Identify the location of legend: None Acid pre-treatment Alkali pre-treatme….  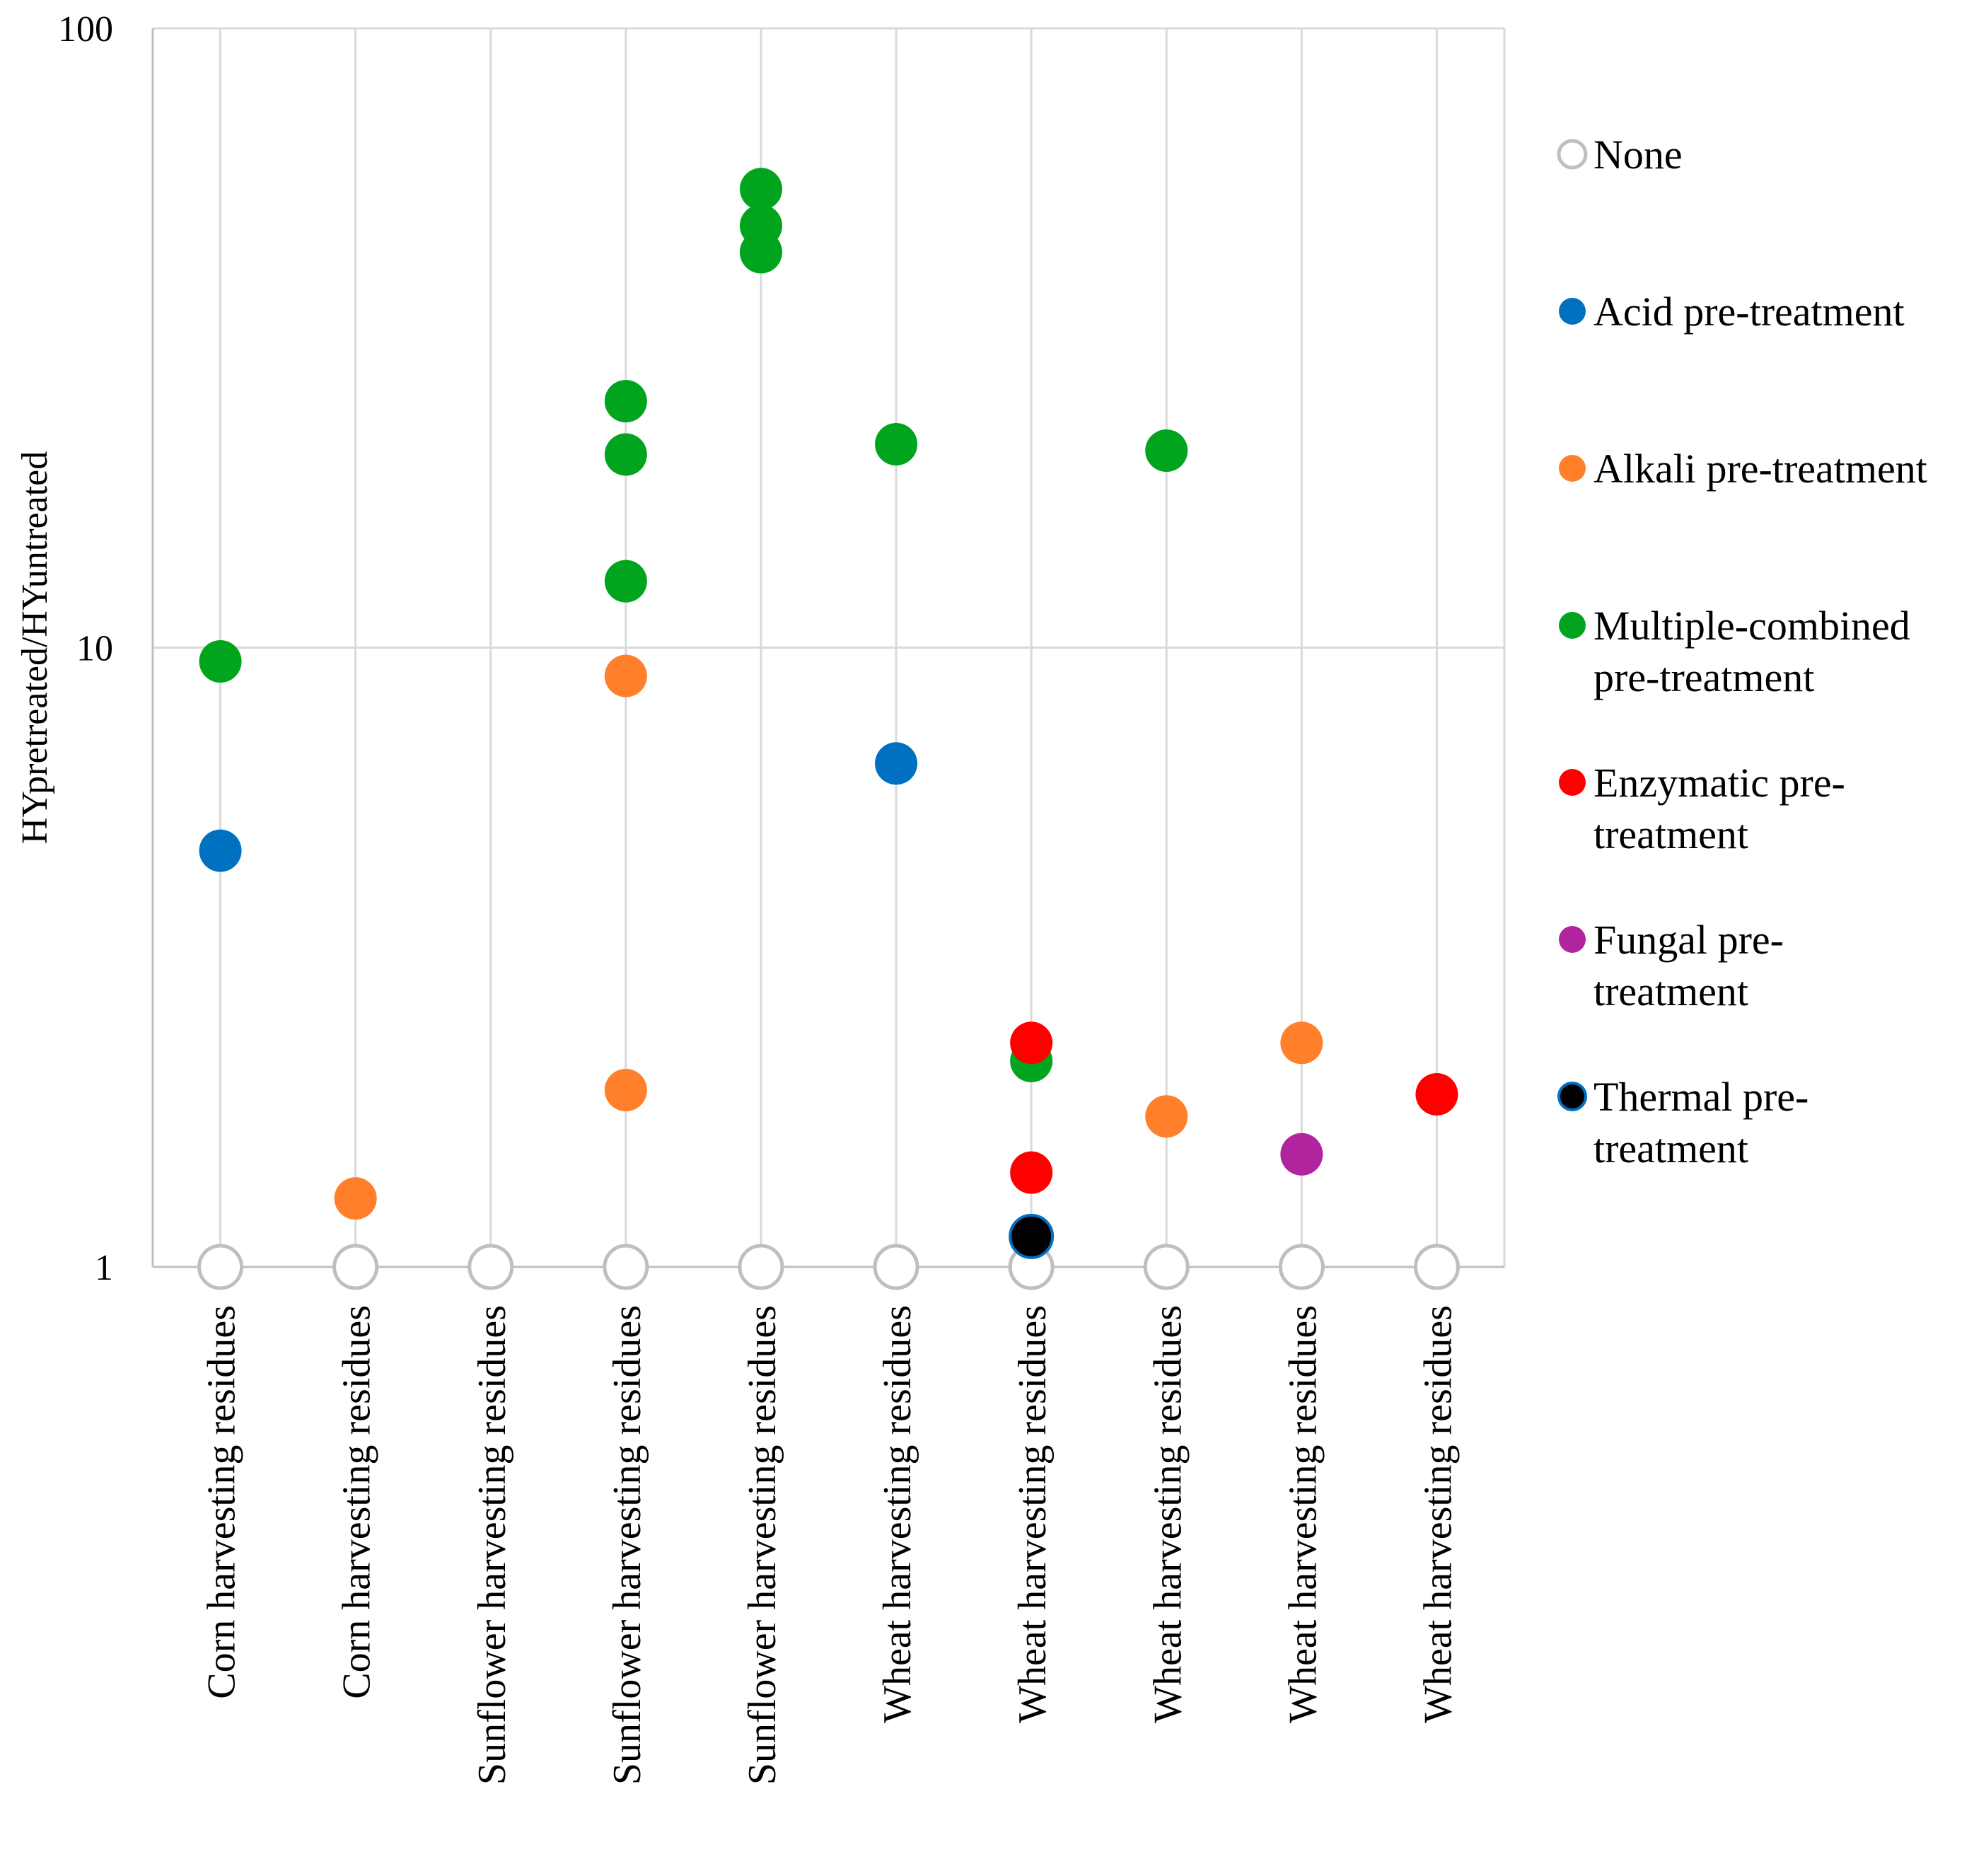
(1742, 652).